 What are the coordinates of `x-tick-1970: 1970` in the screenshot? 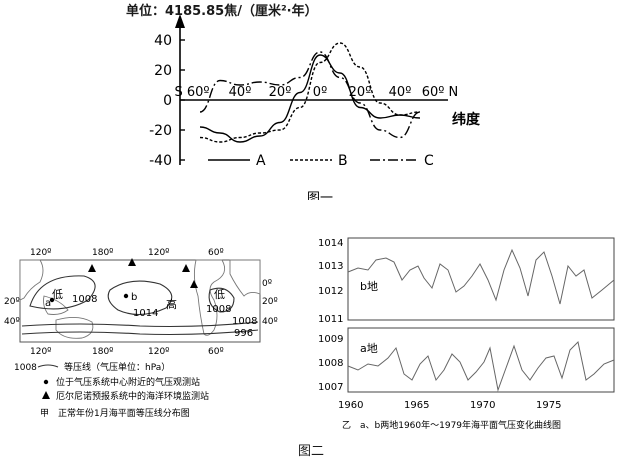 It's located at (482, 405).